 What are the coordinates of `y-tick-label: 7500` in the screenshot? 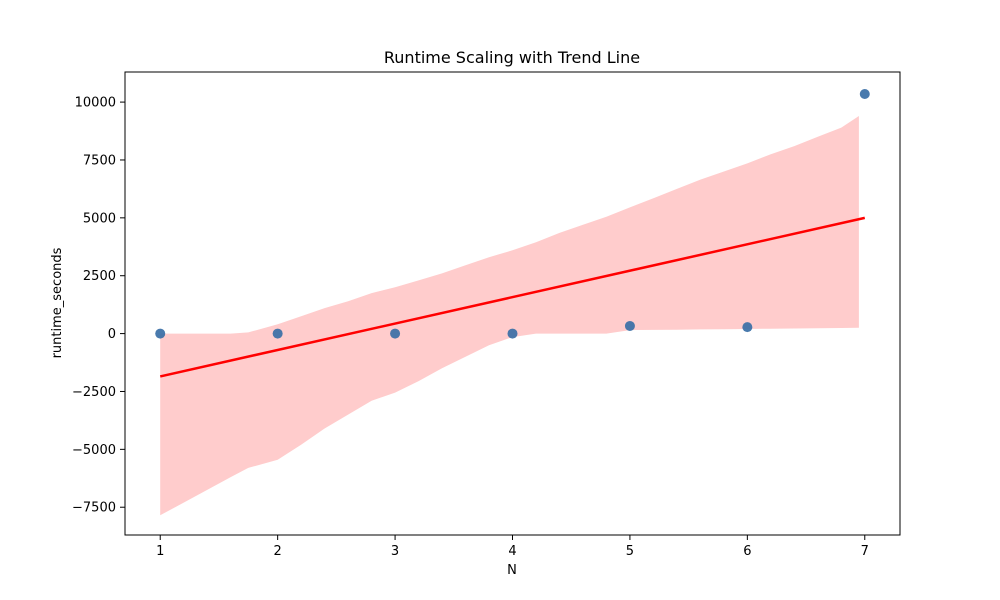 It's located at (99, 160).